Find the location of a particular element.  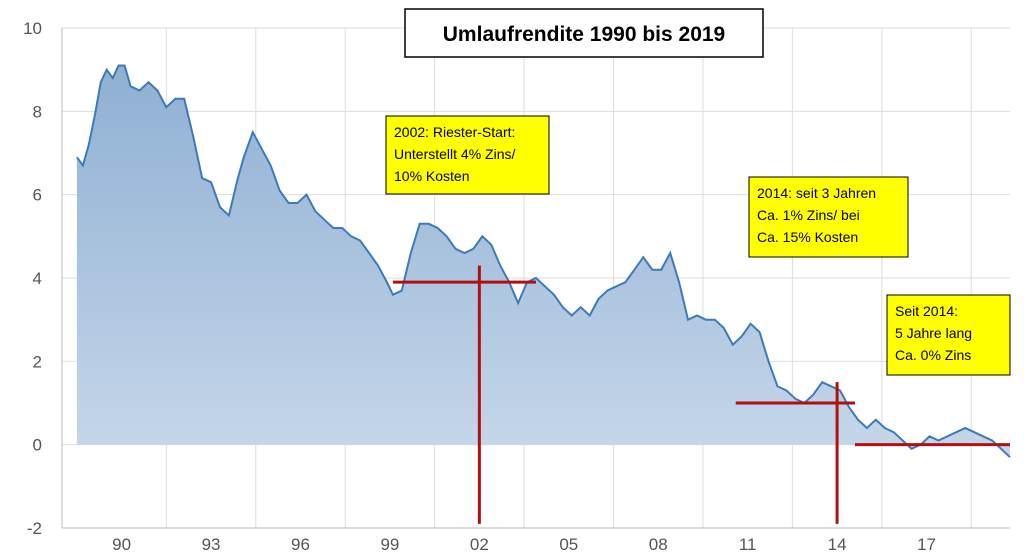

since-2014-note: Seit 2014: 5 Jahre lang Ca. 0% Zins is located at coordinates (948, 335).